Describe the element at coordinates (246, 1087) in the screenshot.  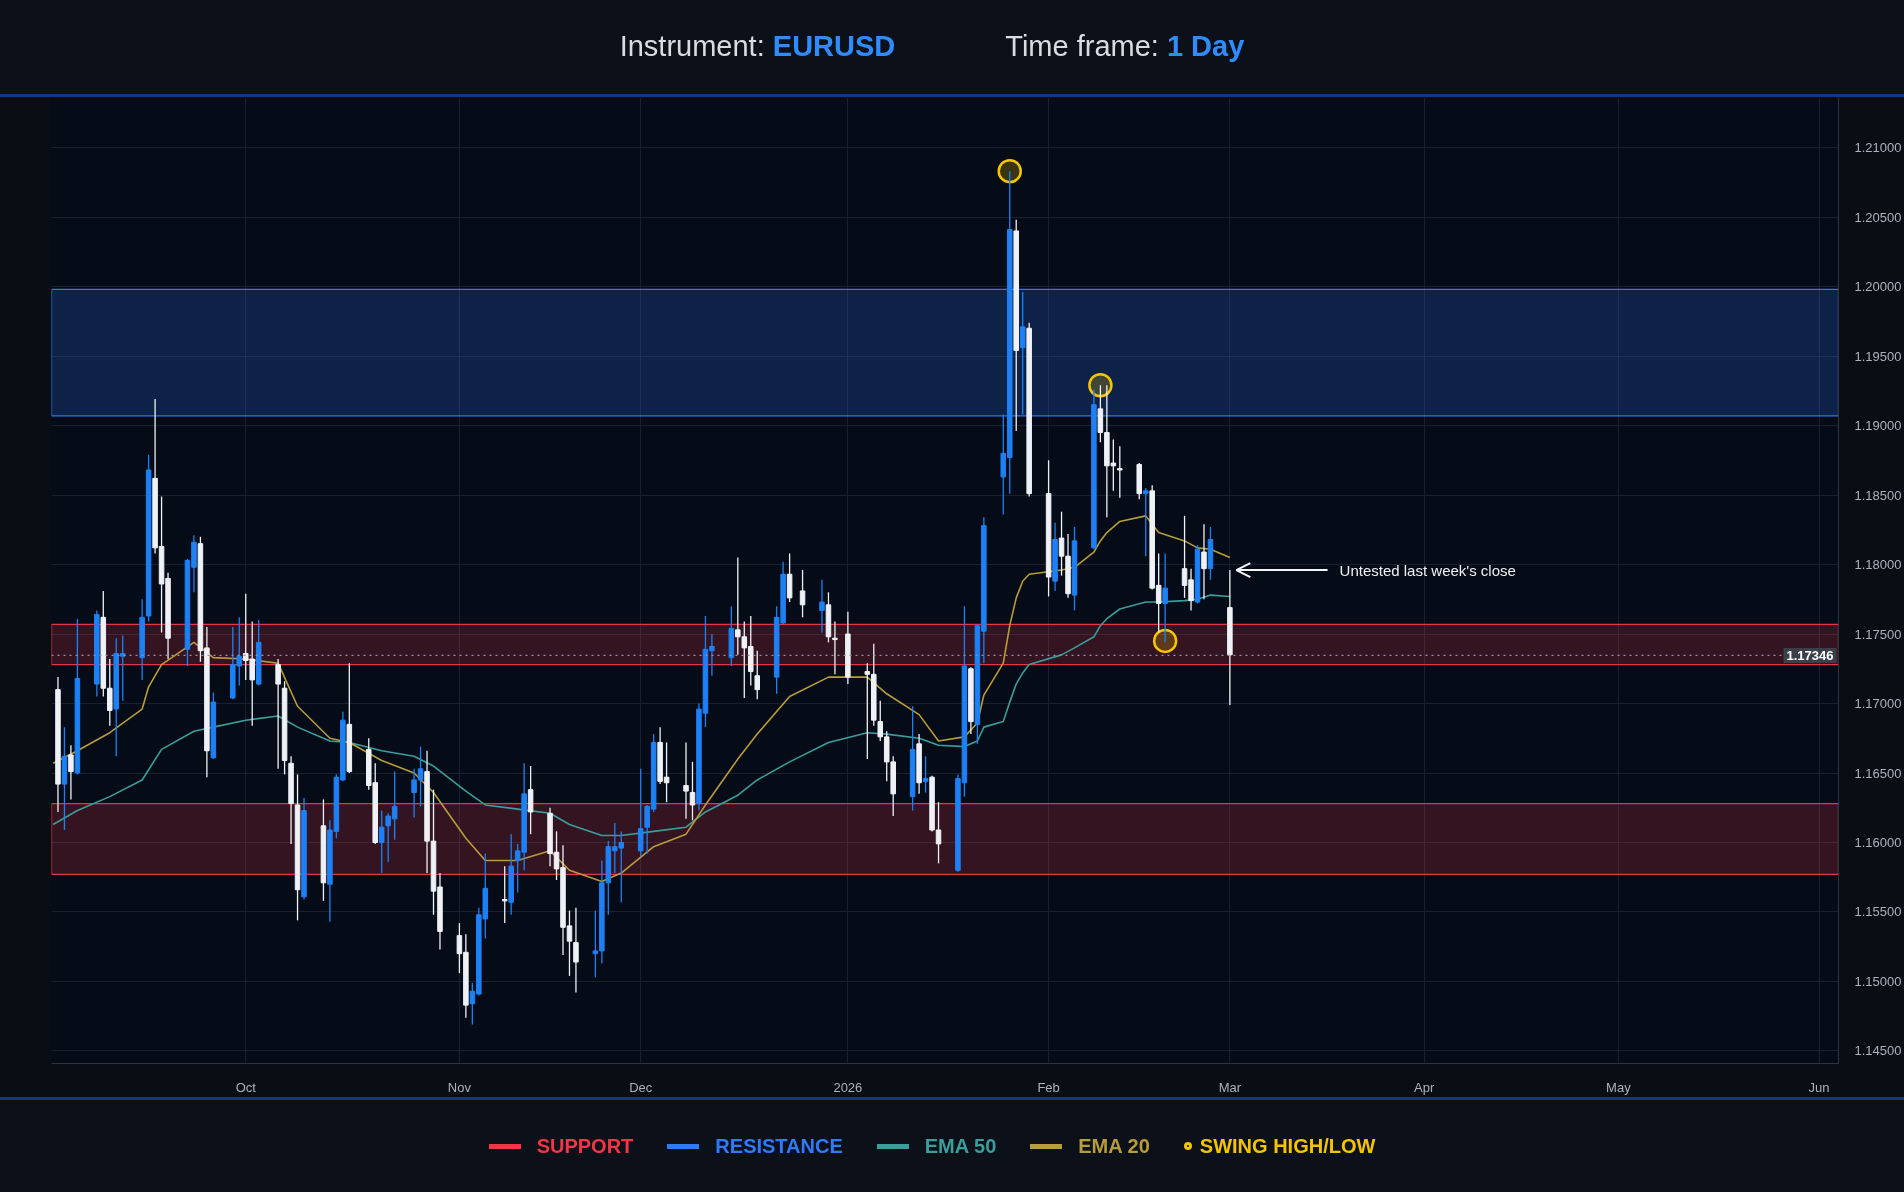
I see `x-tick-label: Oct` at that location.